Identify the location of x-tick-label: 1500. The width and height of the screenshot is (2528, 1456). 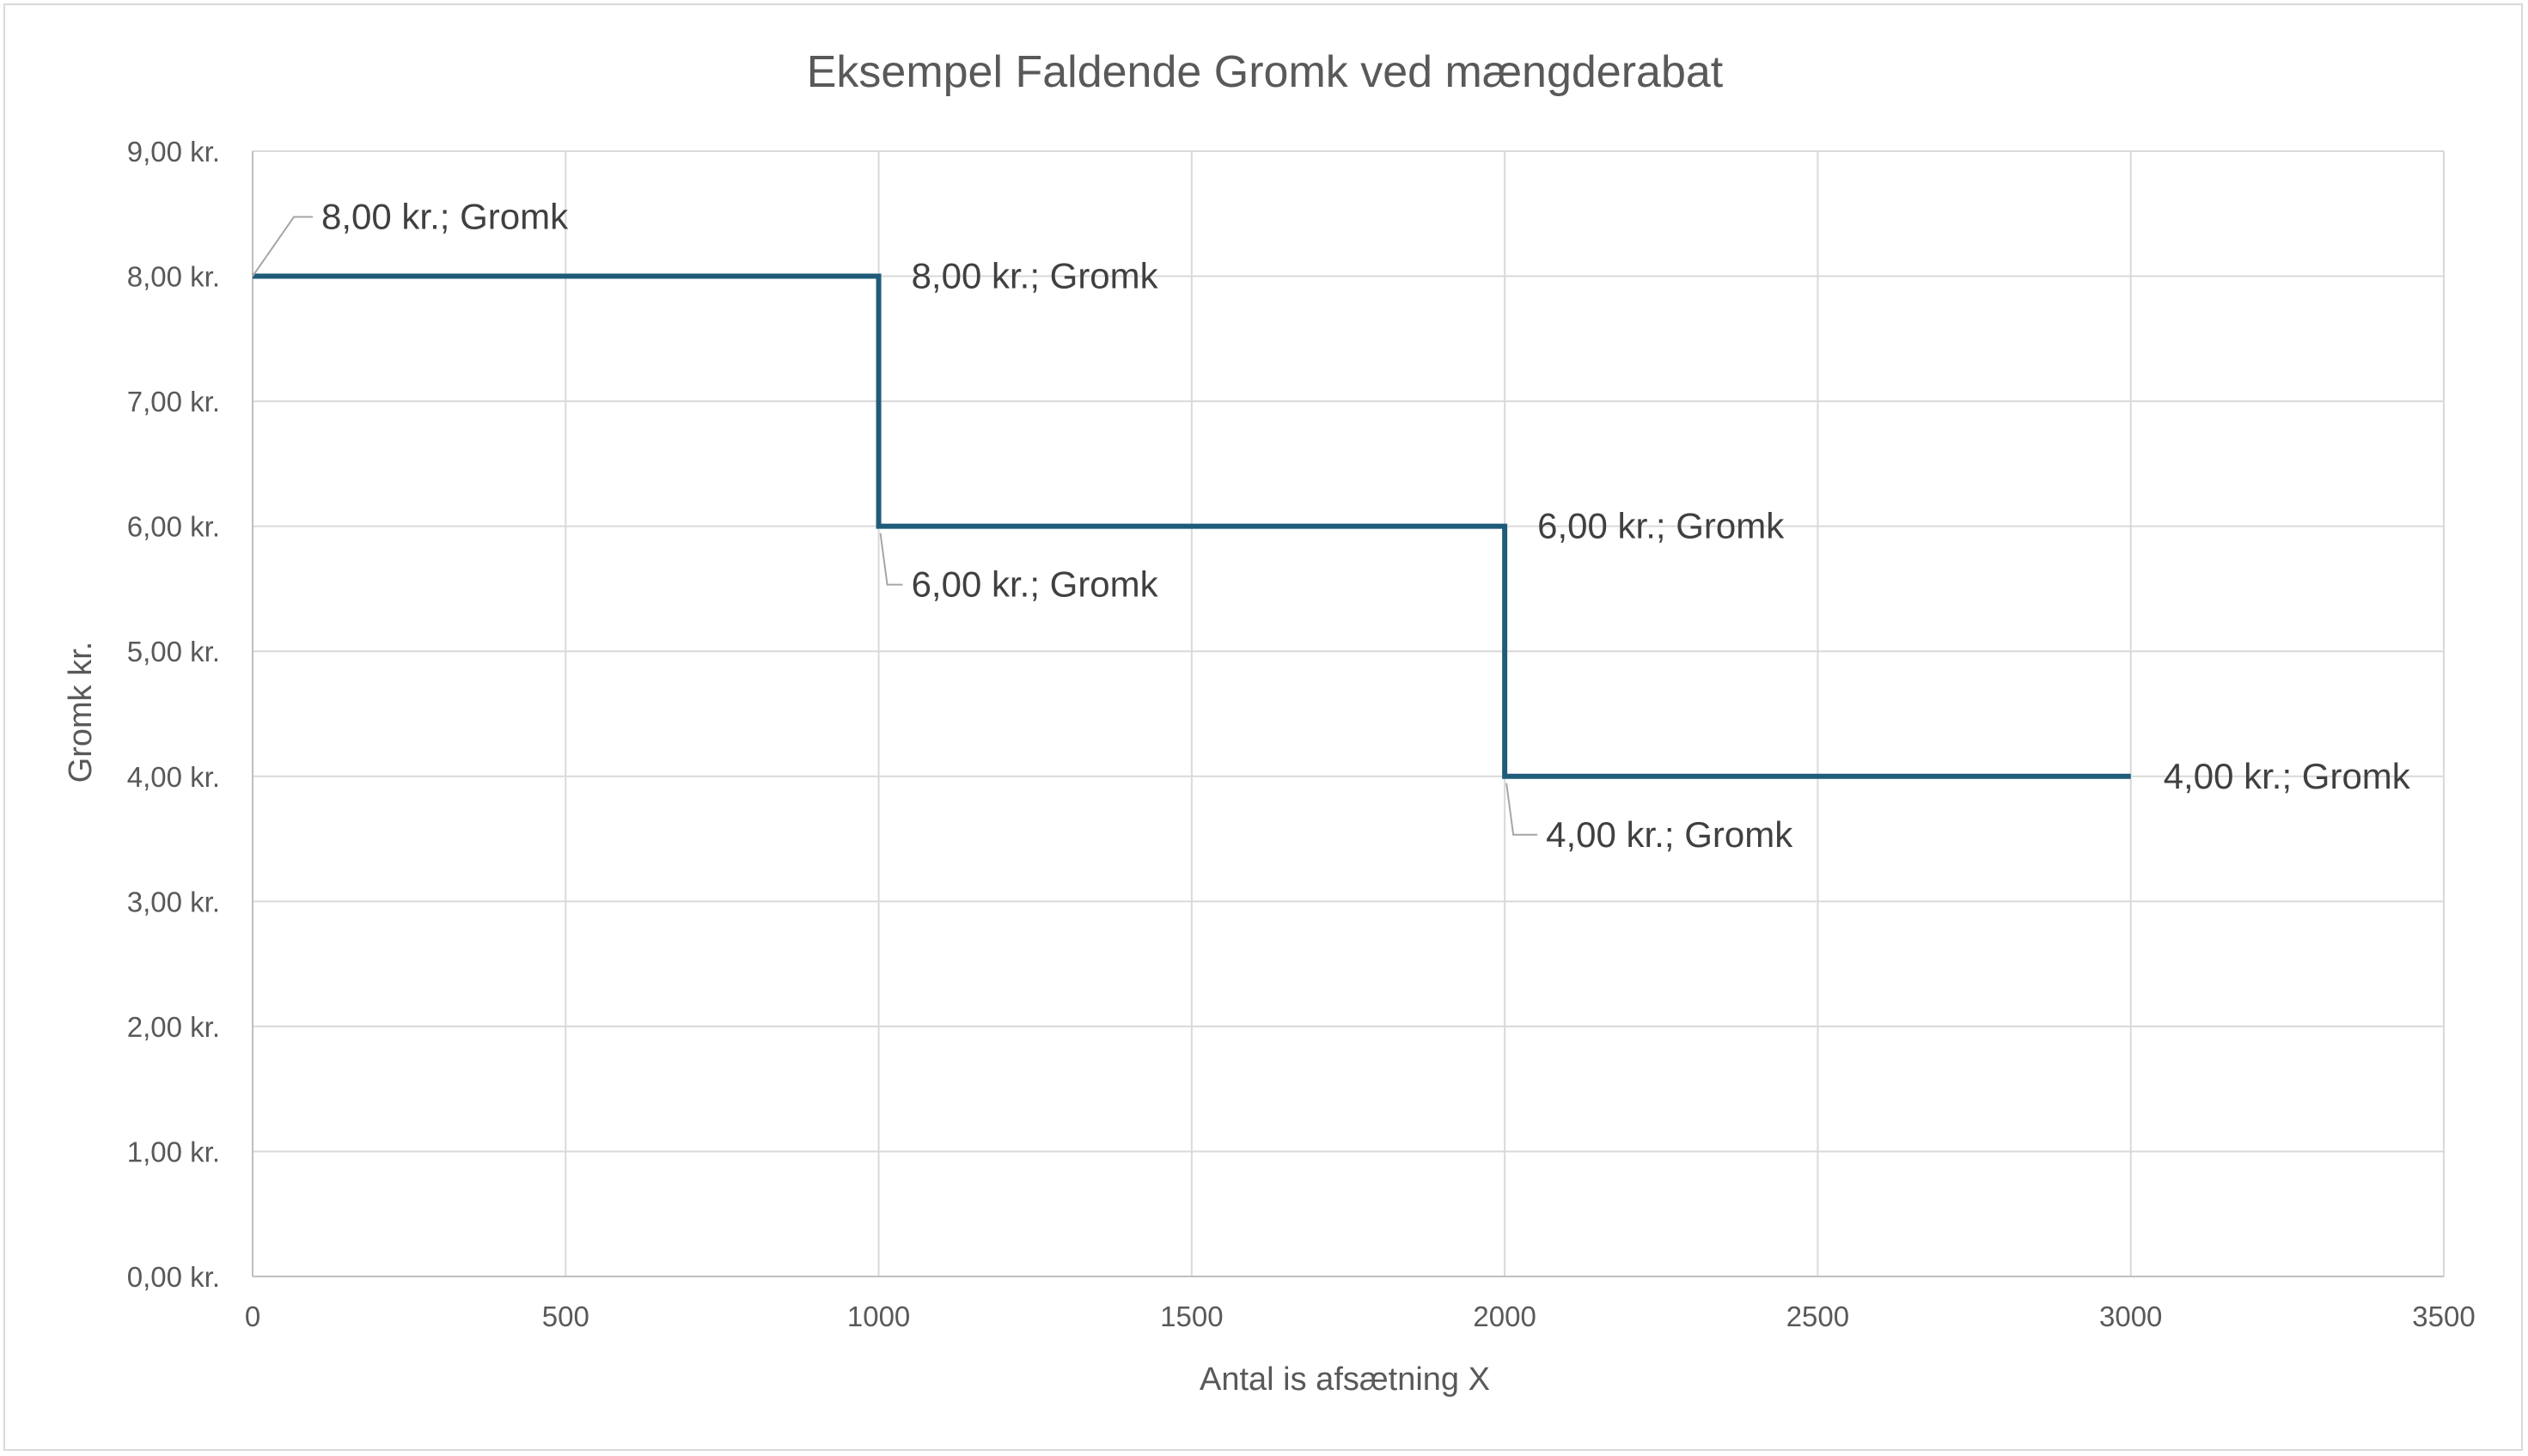
(1191, 1316).